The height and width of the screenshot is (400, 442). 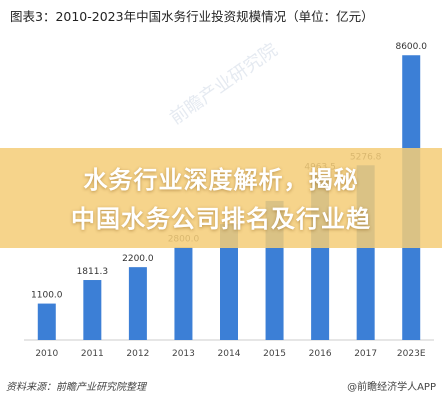 I want to click on bar-2011, so click(x=92, y=310).